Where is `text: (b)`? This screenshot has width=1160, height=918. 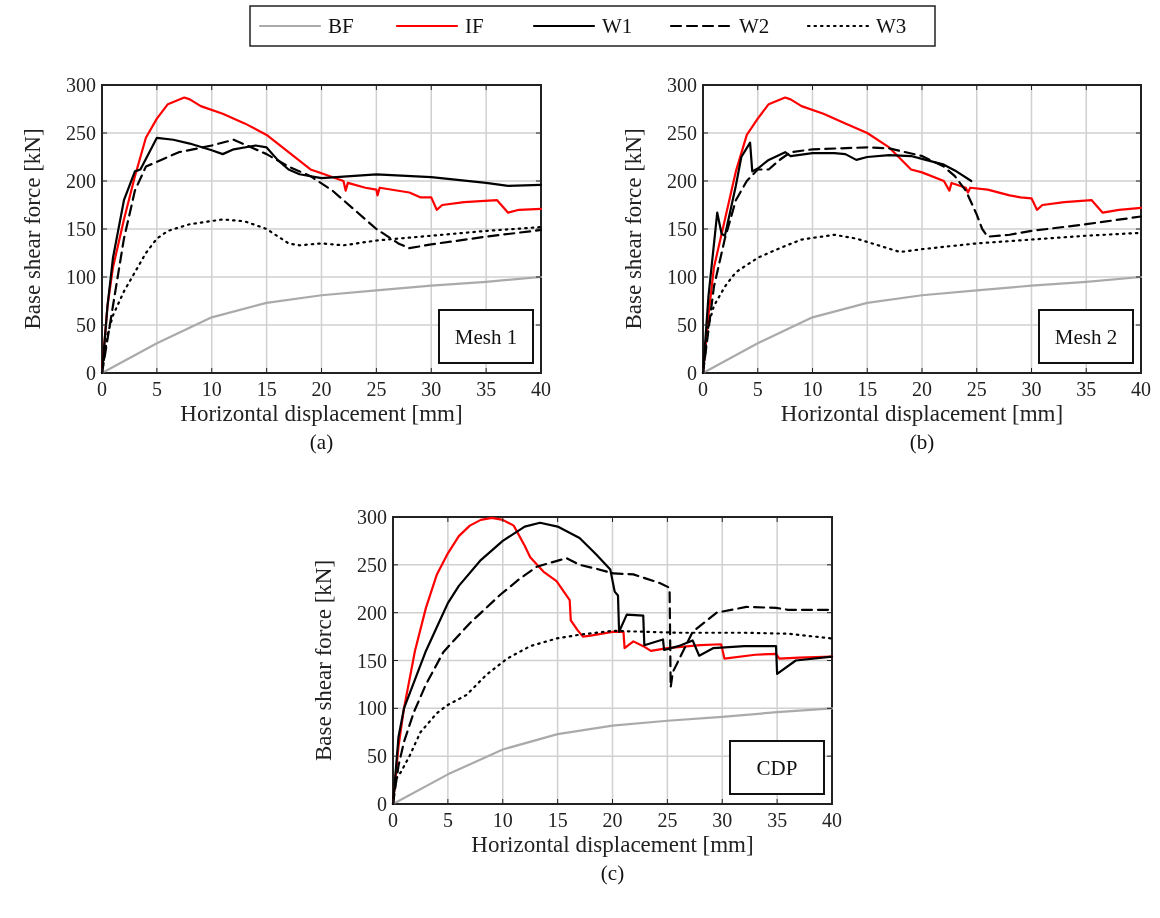 text: (b) is located at coordinates (922, 442).